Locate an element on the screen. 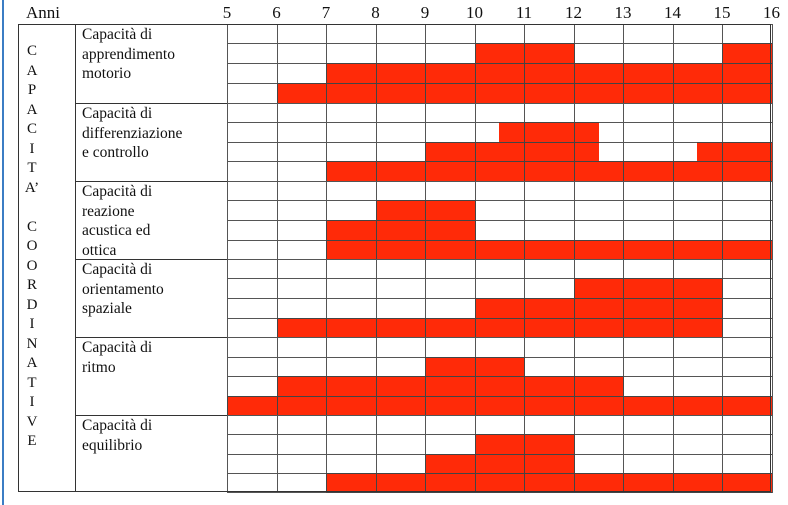 This screenshot has width=788, height=505. group-label: Capacità di orientamento spaziale is located at coordinates (123, 289).